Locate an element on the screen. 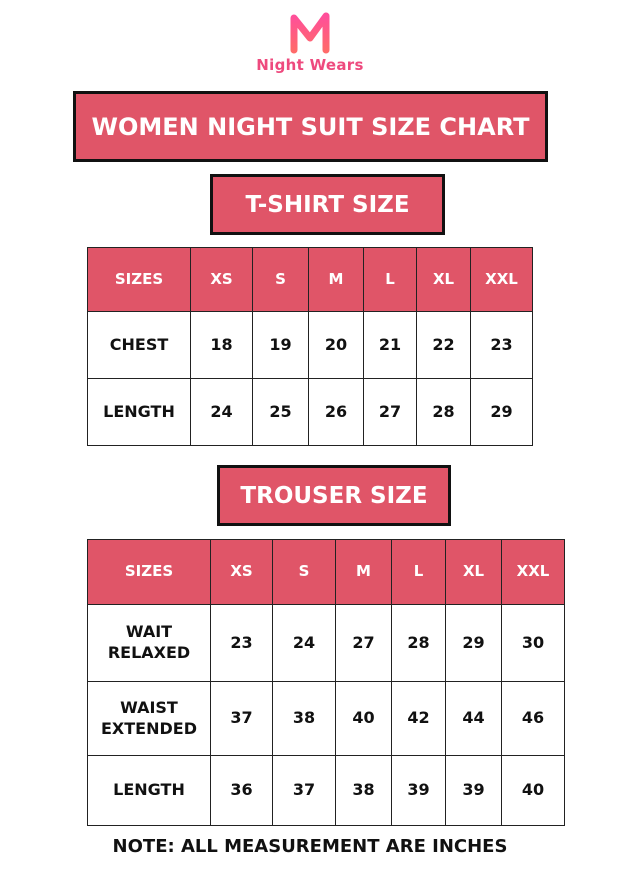 Image resolution: width=620 pixels, height=877 pixels. tshirt-heading: T-SHIRT SIZE is located at coordinates (327, 204).